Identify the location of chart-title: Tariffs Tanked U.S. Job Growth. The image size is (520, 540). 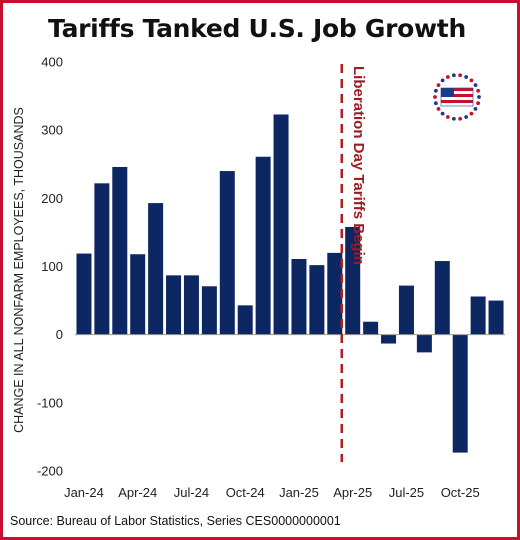
(257, 28).